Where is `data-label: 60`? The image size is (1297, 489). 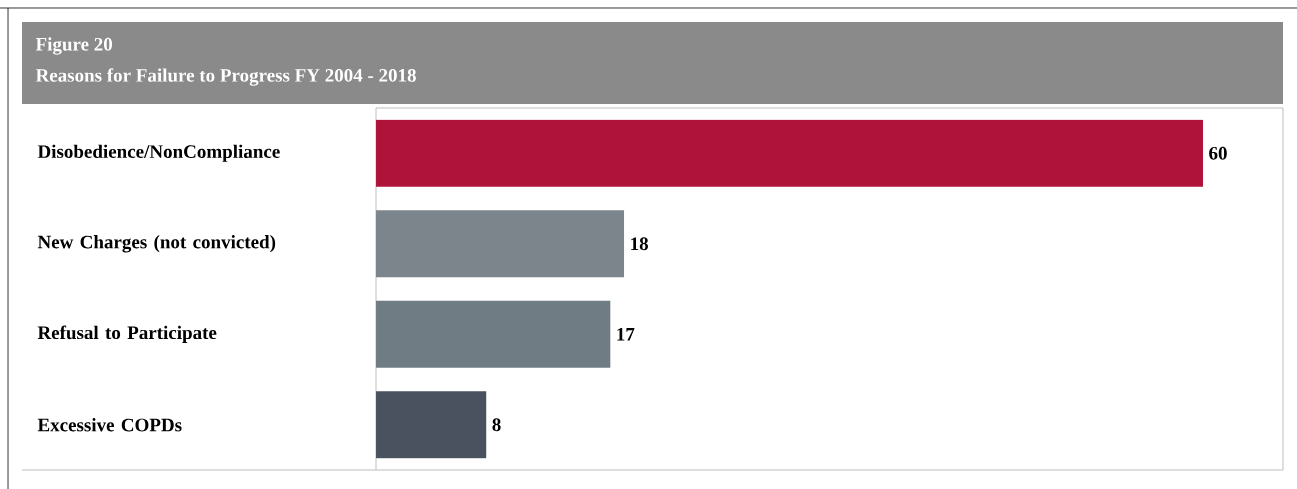 data-label: 60 is located at coordinates (1218, 153).